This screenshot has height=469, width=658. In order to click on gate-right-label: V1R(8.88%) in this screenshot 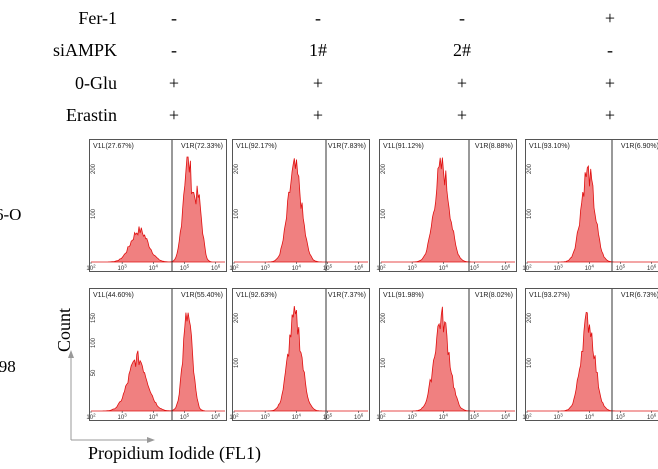, I will do `click(494, 146)`.